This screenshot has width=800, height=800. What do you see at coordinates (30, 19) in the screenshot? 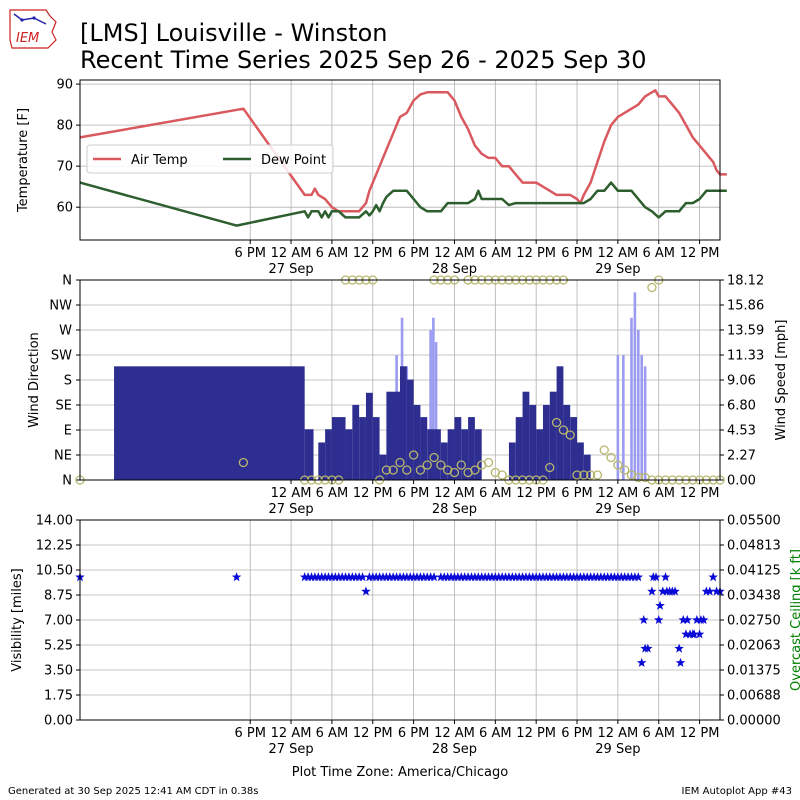
I see `logo-chart-icon` at bounding box center [30, 19].